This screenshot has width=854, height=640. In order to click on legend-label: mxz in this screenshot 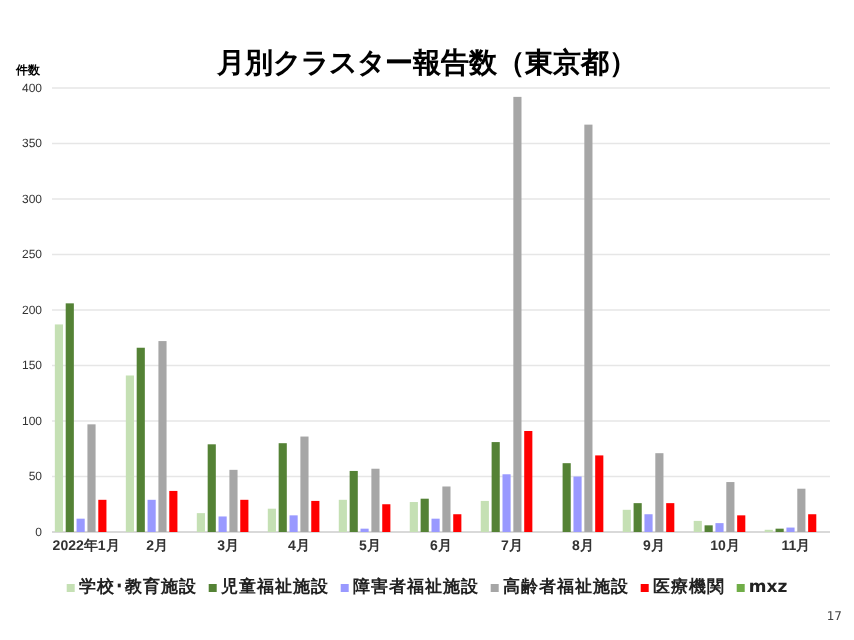, I will do `click(768, 588)`.